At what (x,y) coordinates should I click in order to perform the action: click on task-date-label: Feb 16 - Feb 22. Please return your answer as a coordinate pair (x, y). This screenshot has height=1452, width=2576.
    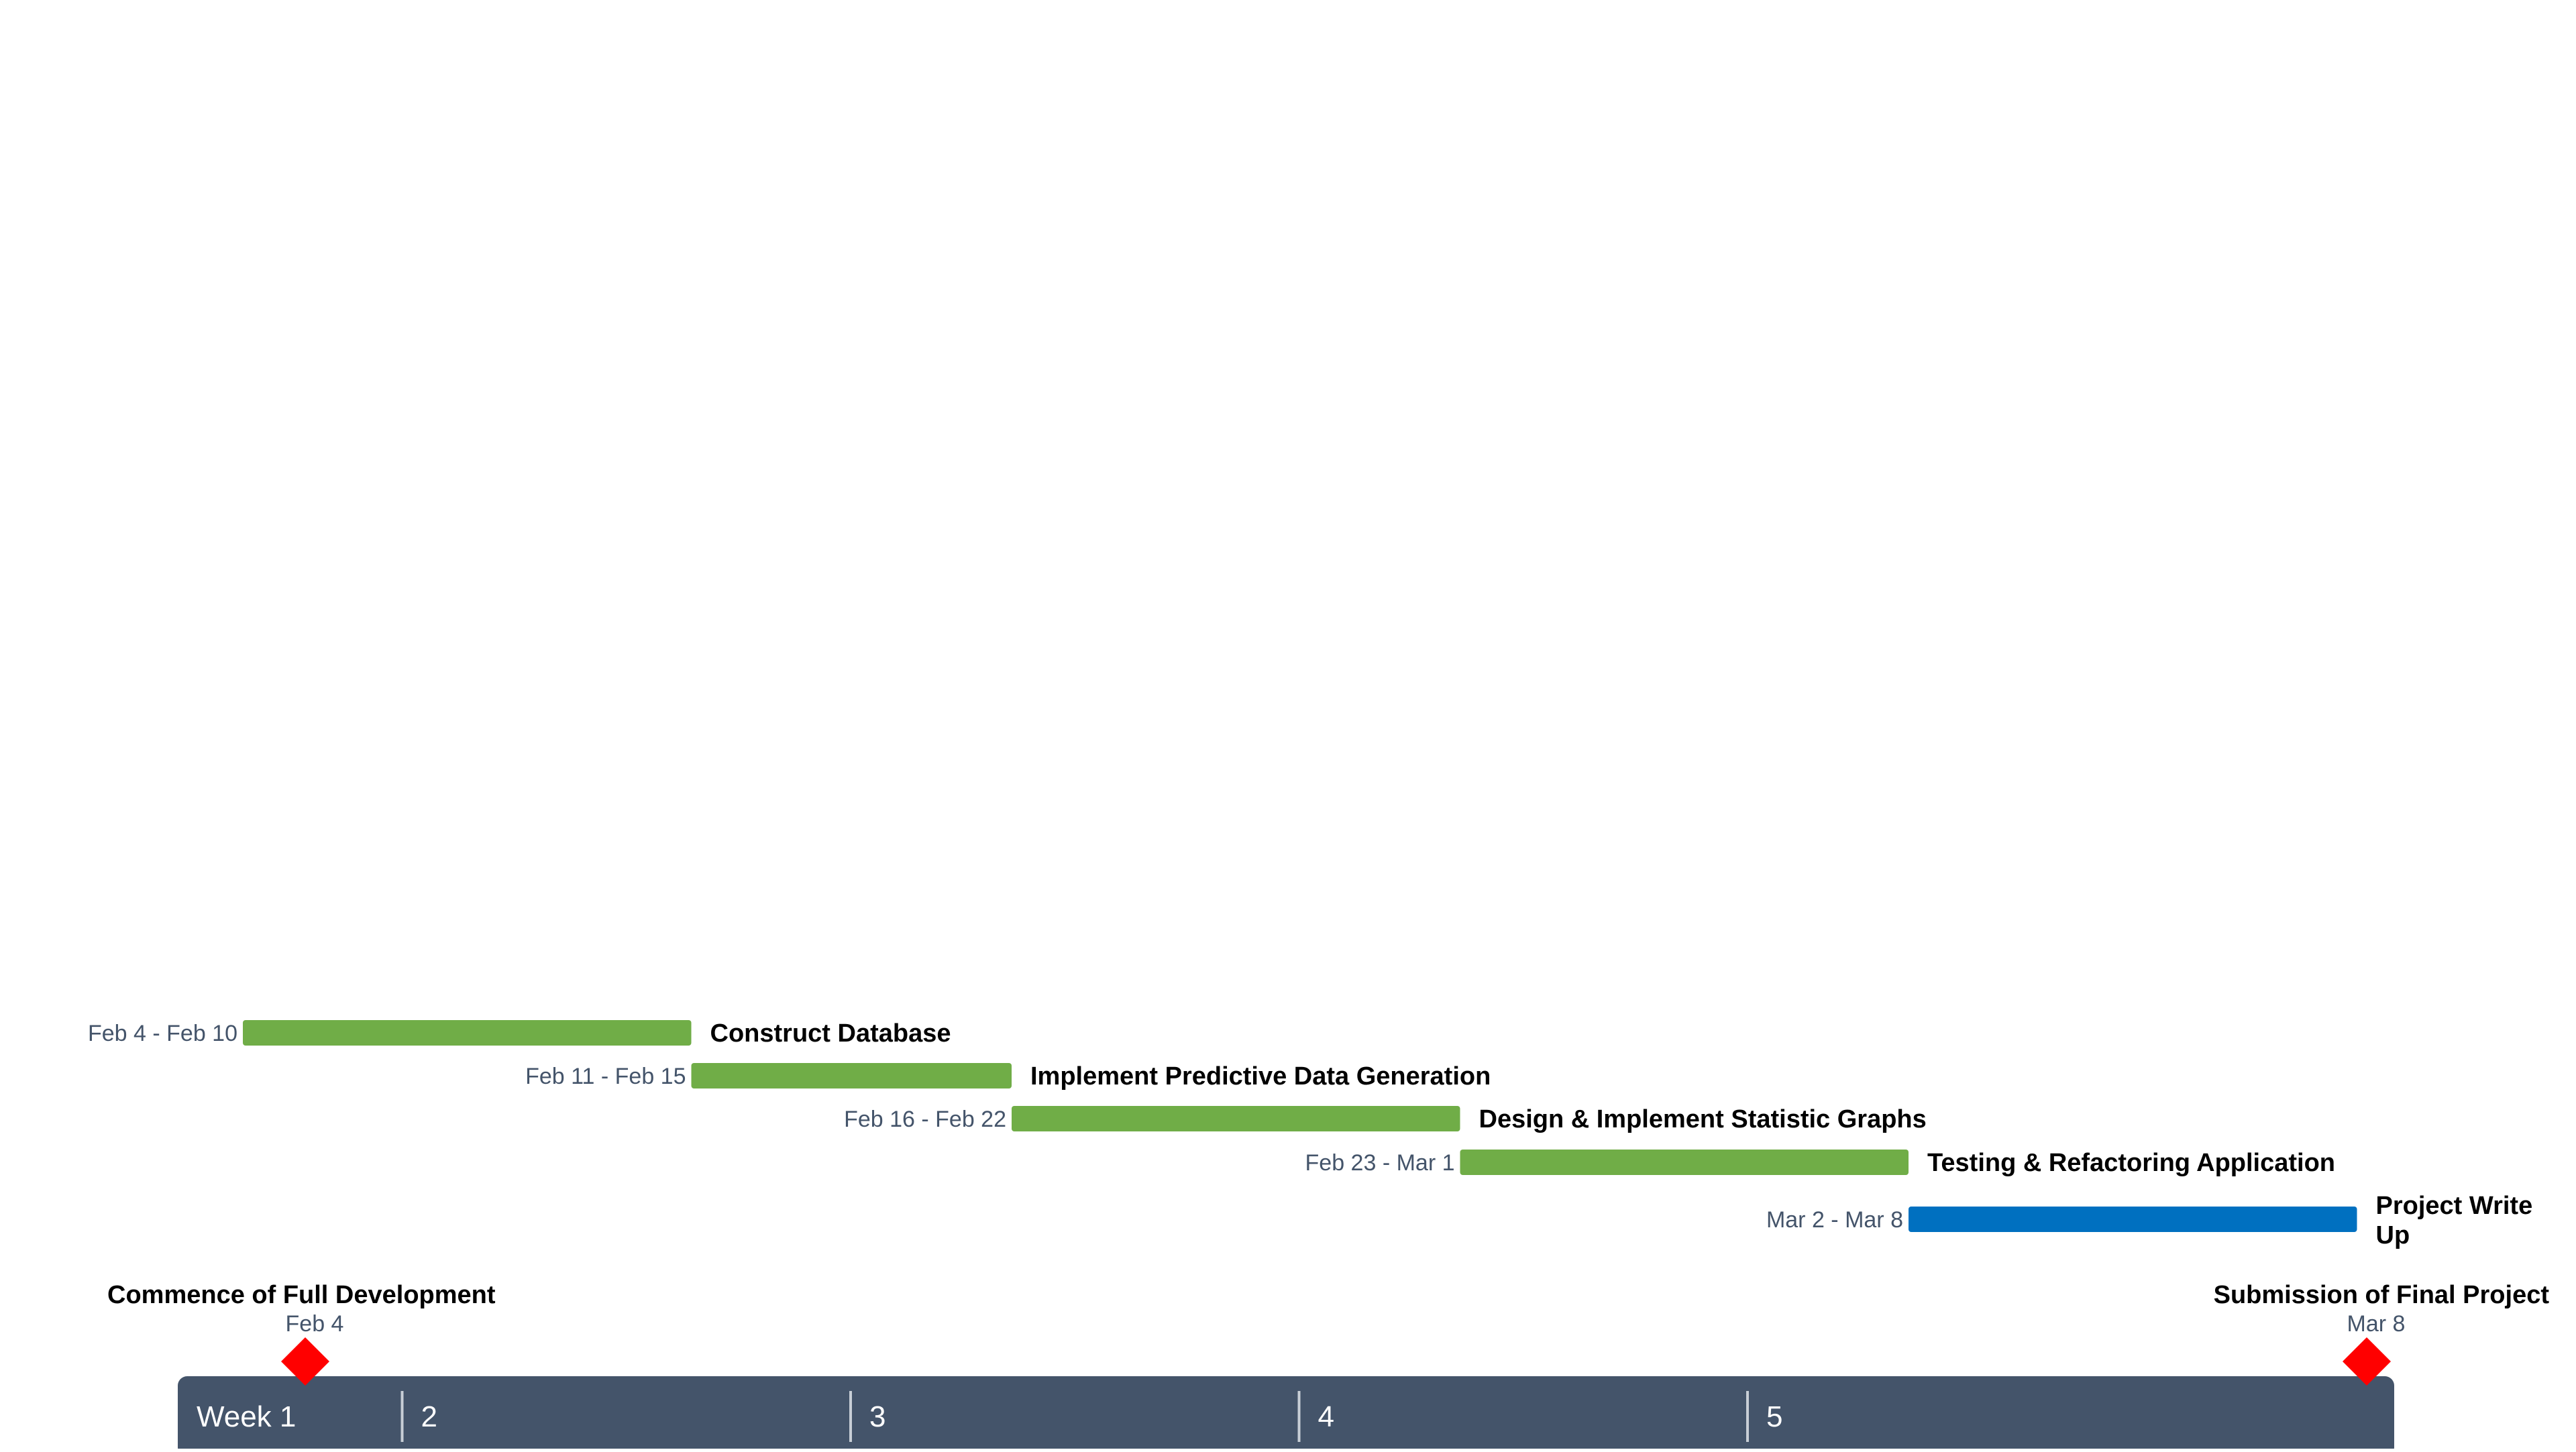
    Looking at the image, I should click on (925, 1119).